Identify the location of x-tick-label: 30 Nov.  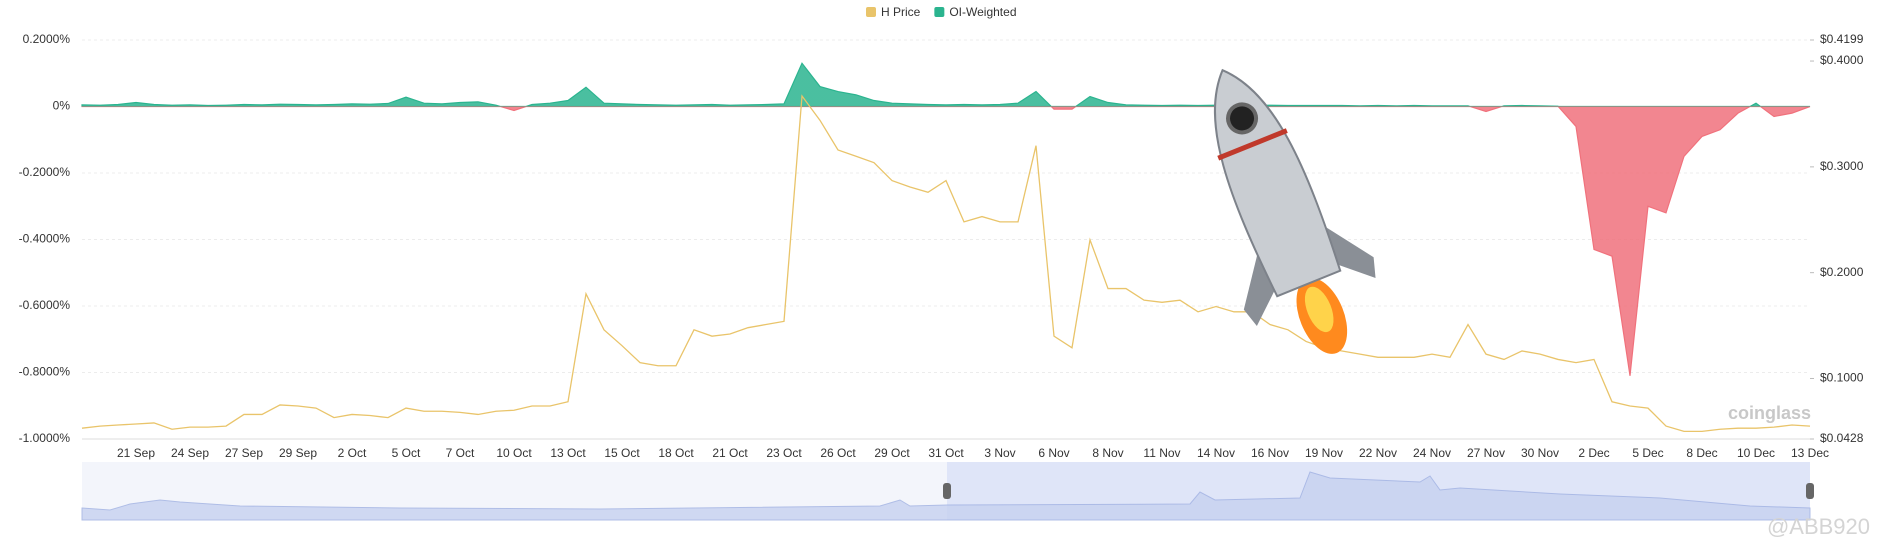
(1540, 453).